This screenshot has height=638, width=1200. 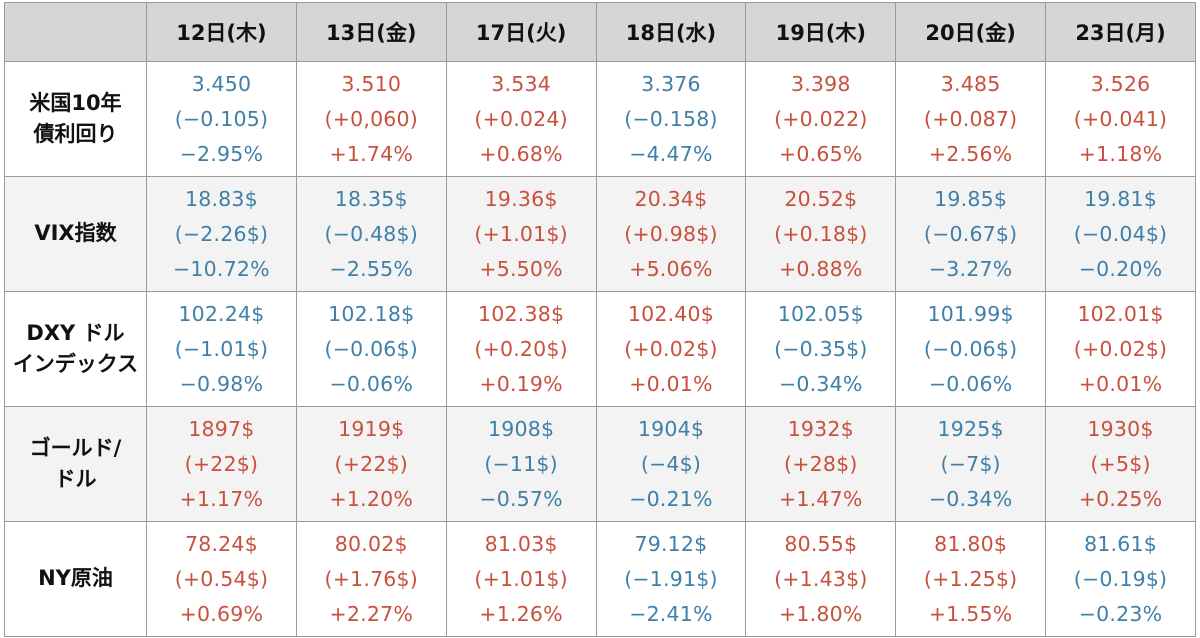 I want to click on data-cell: 81.61$ (−0.19$) −0.23%, so click(x=1120, y=579).